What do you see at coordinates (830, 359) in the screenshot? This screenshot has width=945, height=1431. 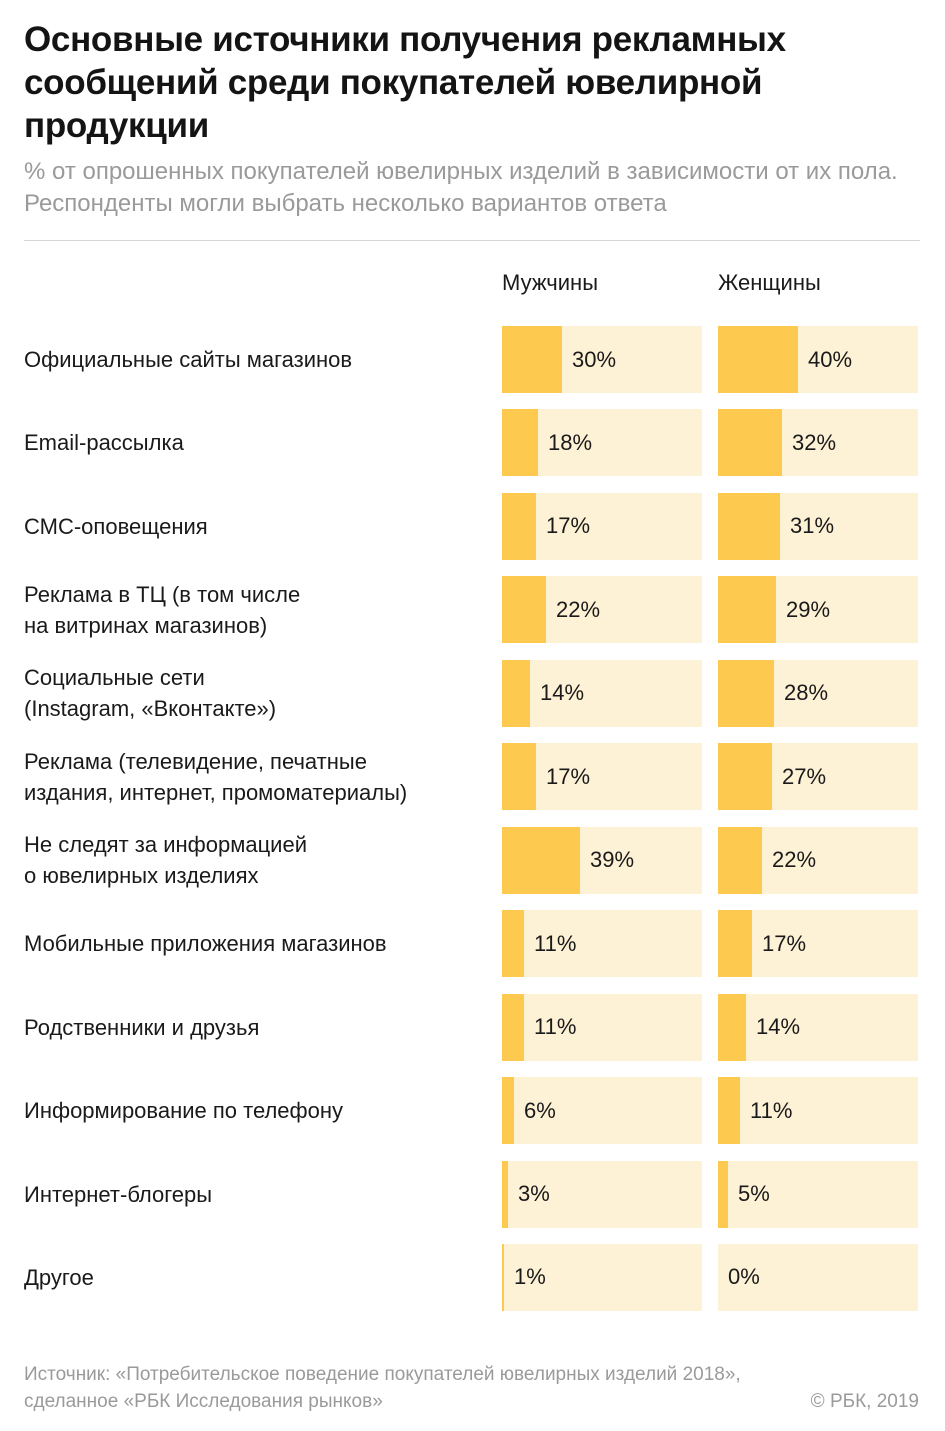 I see `data-label: 40%` at bounding box center [830, 359].